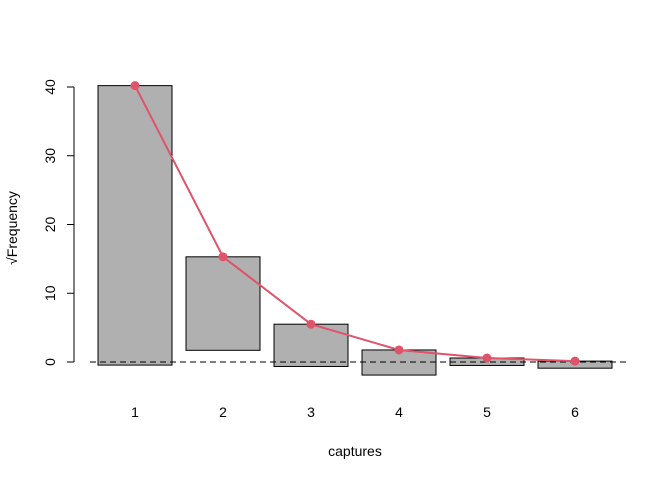 This screenshot has width=672, height=480. I want to click on y-tick-label: 40, so click(50, 87).